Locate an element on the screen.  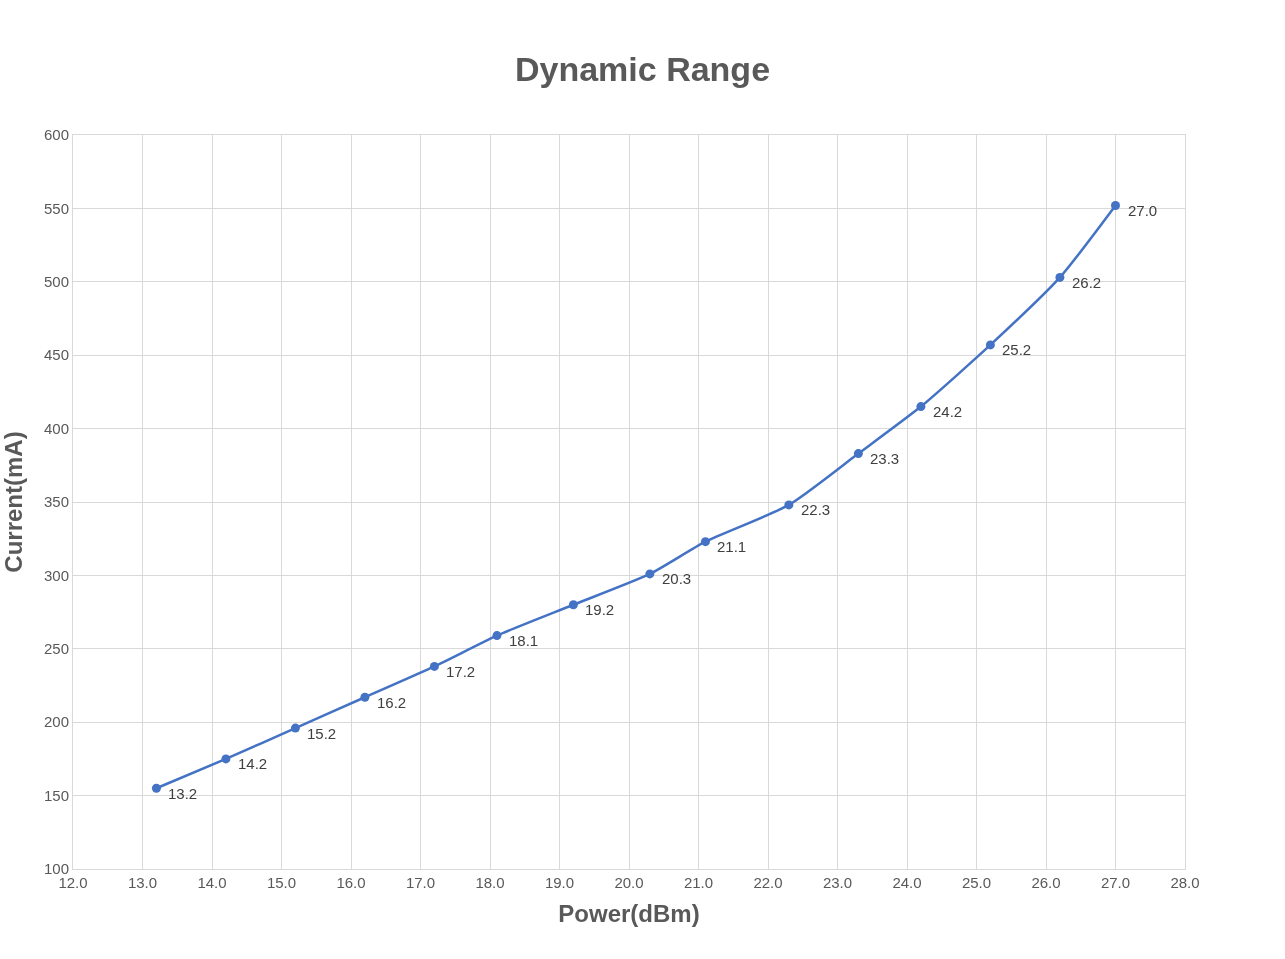
annotation: 27.0 is located at coordinates (1143, 210).